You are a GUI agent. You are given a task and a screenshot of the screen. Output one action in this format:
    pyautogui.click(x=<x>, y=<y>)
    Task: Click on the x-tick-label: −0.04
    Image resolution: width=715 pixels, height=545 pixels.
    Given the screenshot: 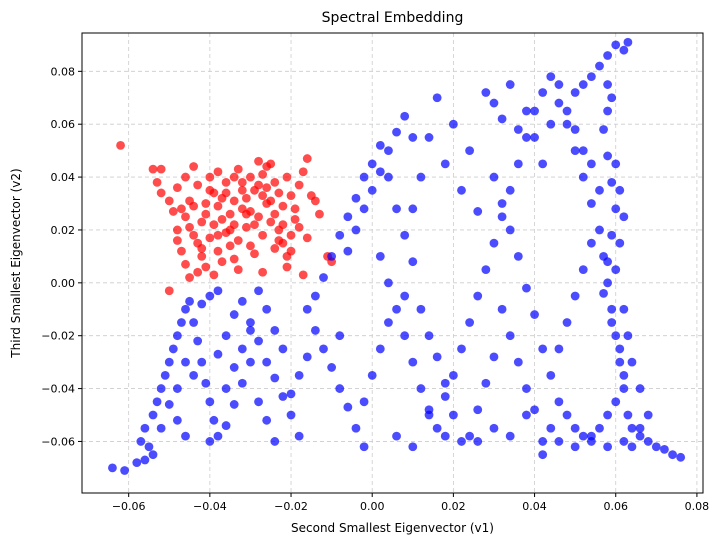 What is the action you would take?
    pyautogui.click(x=210, y=506)
    